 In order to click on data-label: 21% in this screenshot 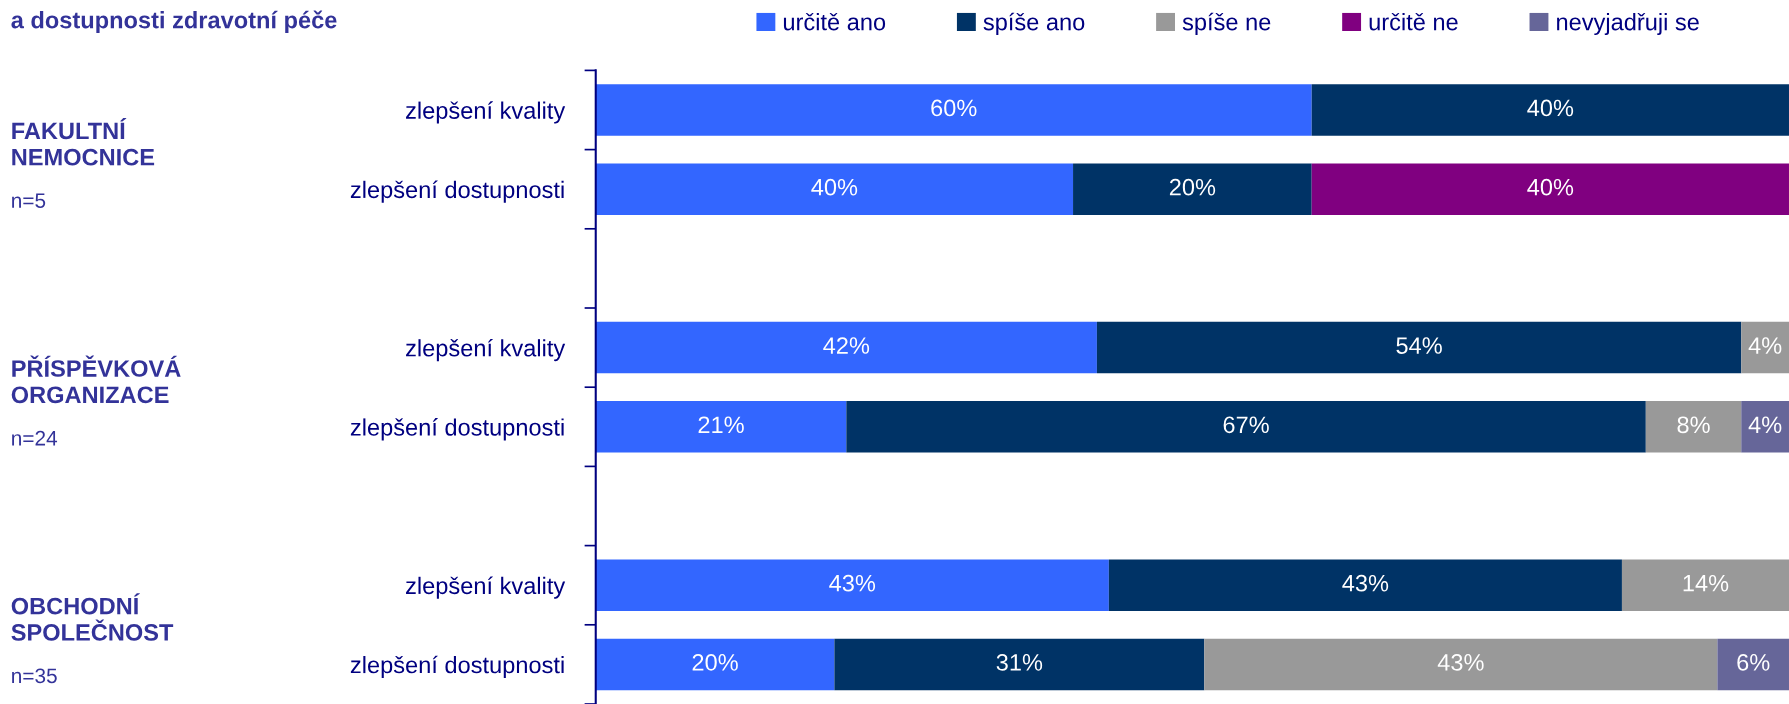, I will do `click(721, 425)`.